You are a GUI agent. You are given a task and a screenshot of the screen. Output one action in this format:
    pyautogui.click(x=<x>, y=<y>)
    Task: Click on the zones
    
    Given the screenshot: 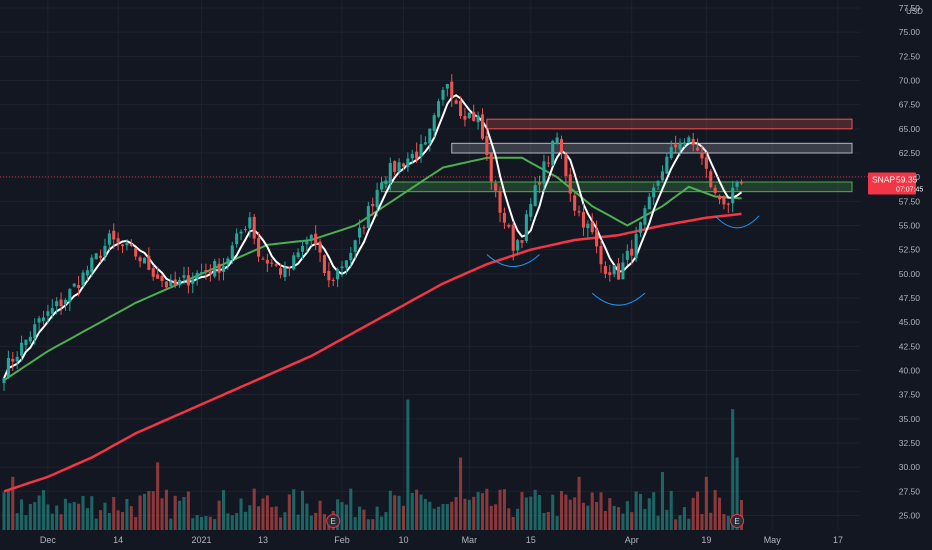 What is the action you would take?
    pyautogui.click(x=617, y=155)
    